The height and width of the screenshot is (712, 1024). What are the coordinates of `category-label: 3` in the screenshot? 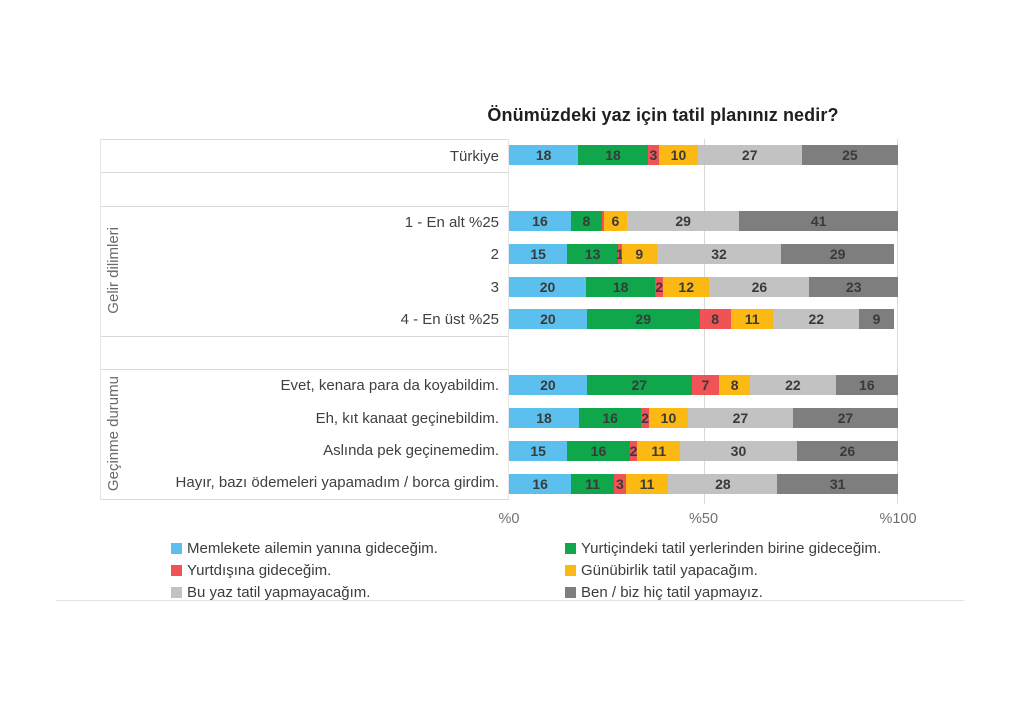 It's located at (304, 287).